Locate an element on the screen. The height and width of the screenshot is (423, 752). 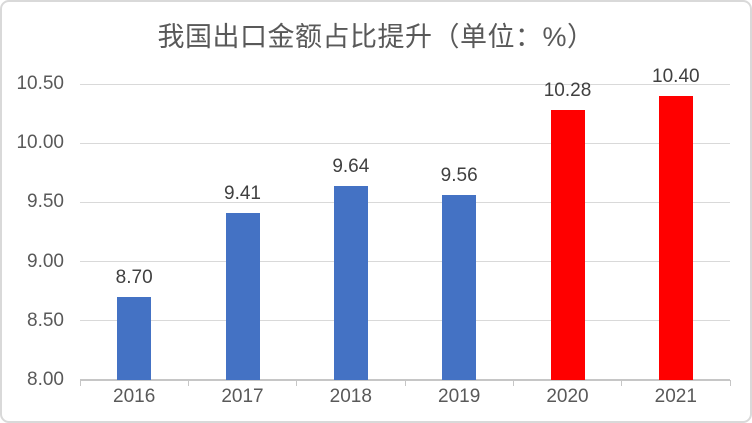
x-tick-label-2020: 2020 is located at coordinates (567, 396).